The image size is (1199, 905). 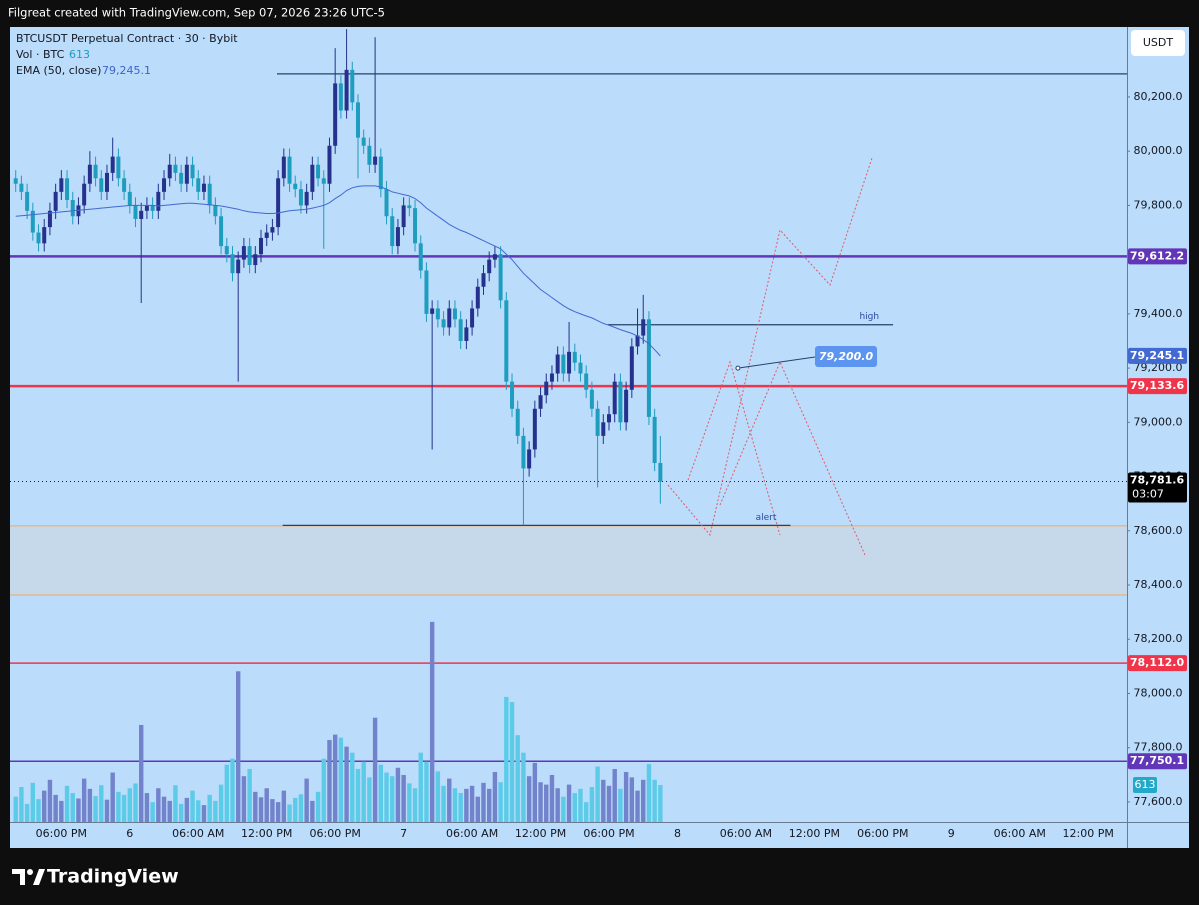 What do you see at coordinates (1158, 638) in the screenshot?
I see `y-tick-label: 78,200.0` at bounding box center [1158, 638].